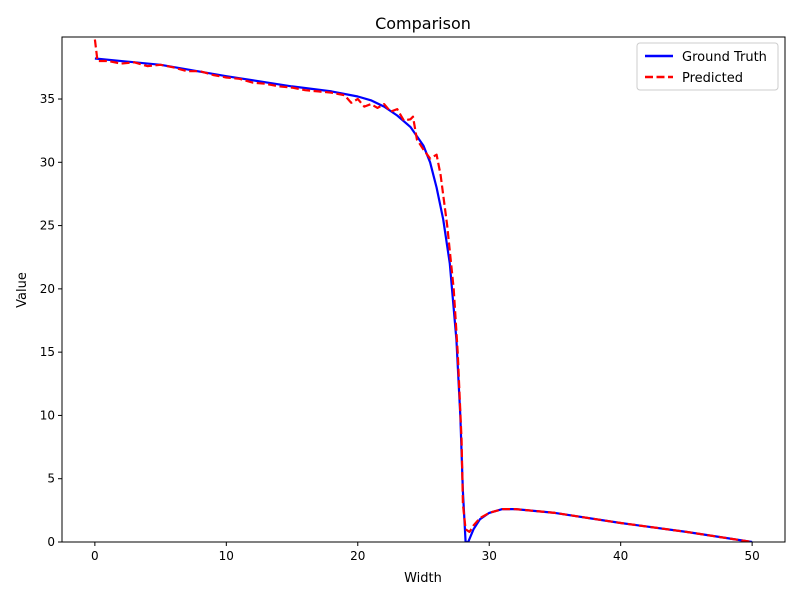  I want to click on y-tick-label: 10, so click(47, 415).